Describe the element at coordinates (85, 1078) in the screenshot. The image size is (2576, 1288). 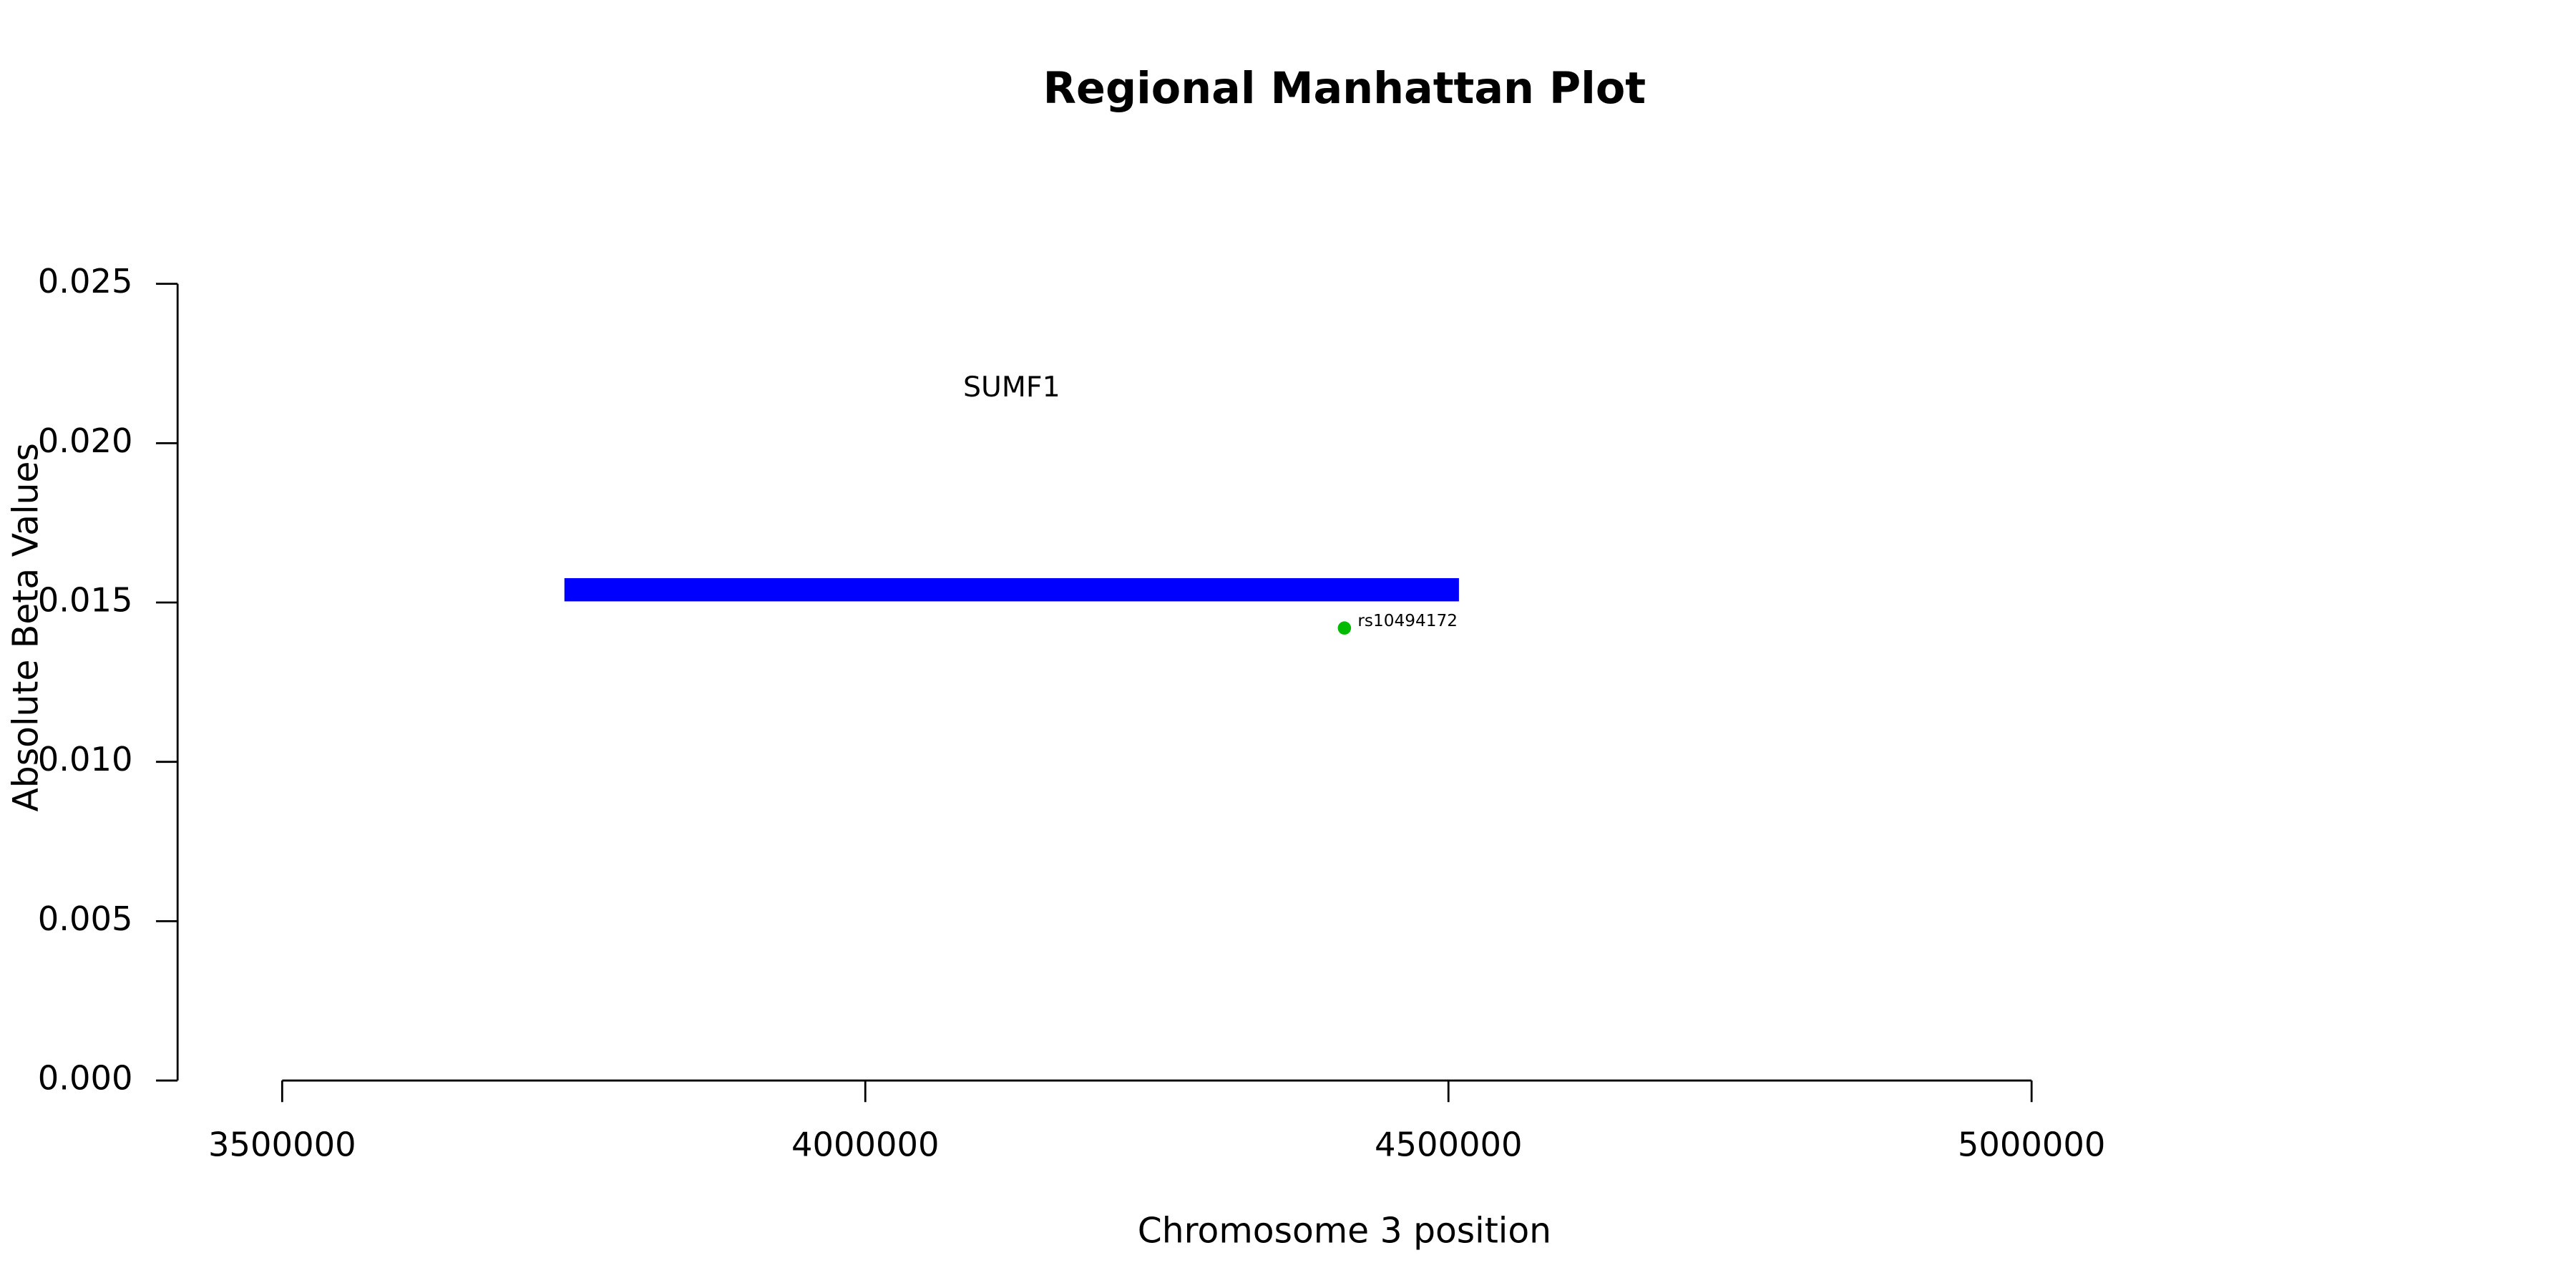
I see `y-tick-label: 0.000` at that location.